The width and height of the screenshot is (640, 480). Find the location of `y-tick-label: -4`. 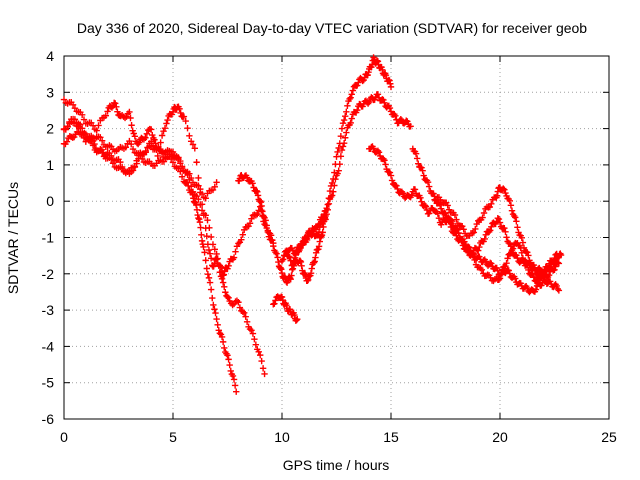

y-tick-label: -4 is located at coordinates (48, 346).